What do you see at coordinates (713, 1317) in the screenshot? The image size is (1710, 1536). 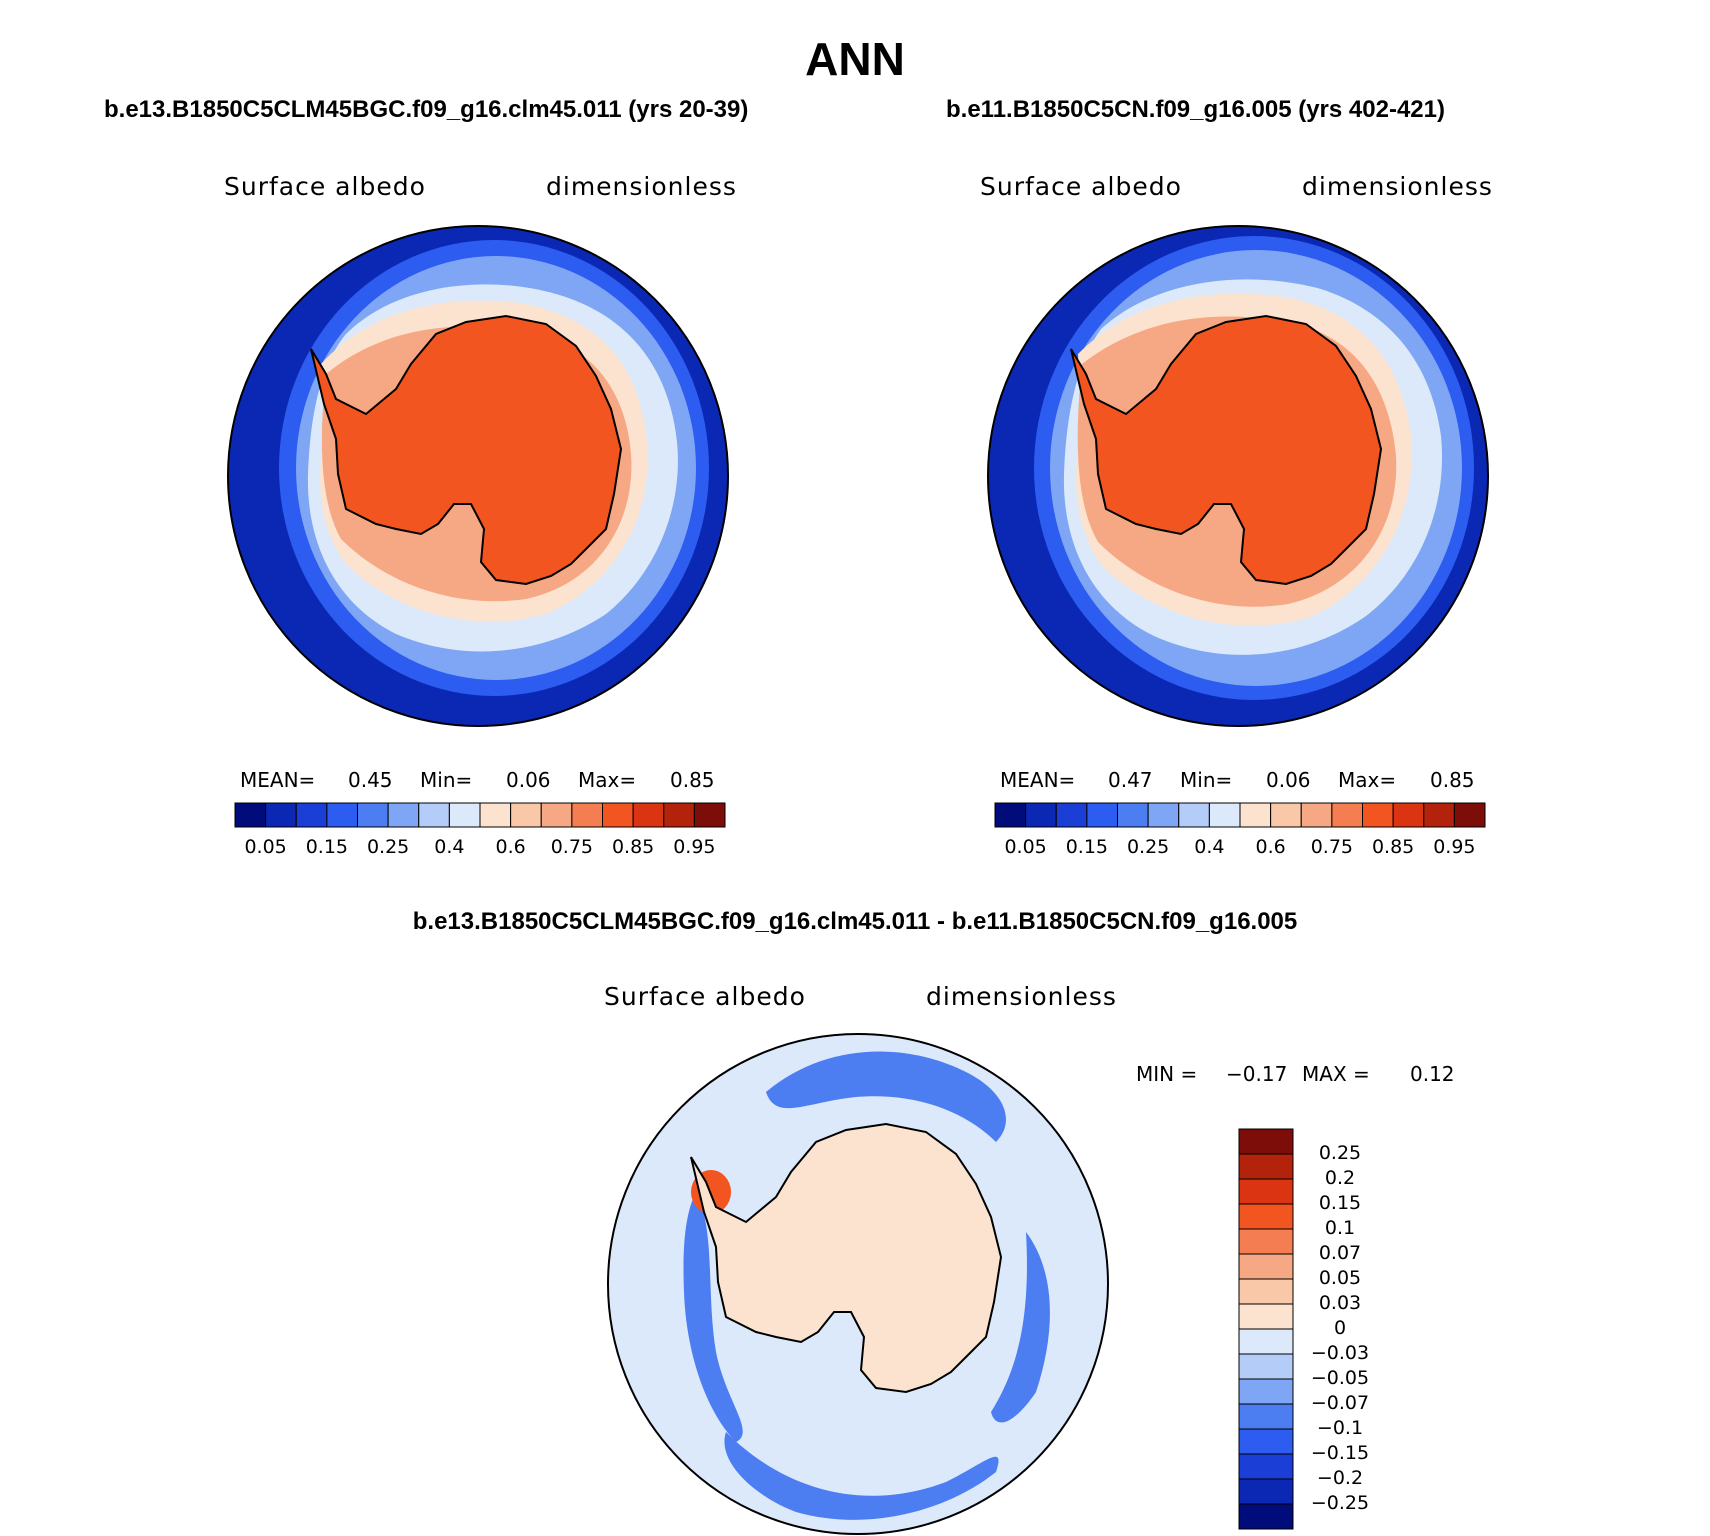 I see `negative-anomaly-band-west` at bounding box center [713, 1317].